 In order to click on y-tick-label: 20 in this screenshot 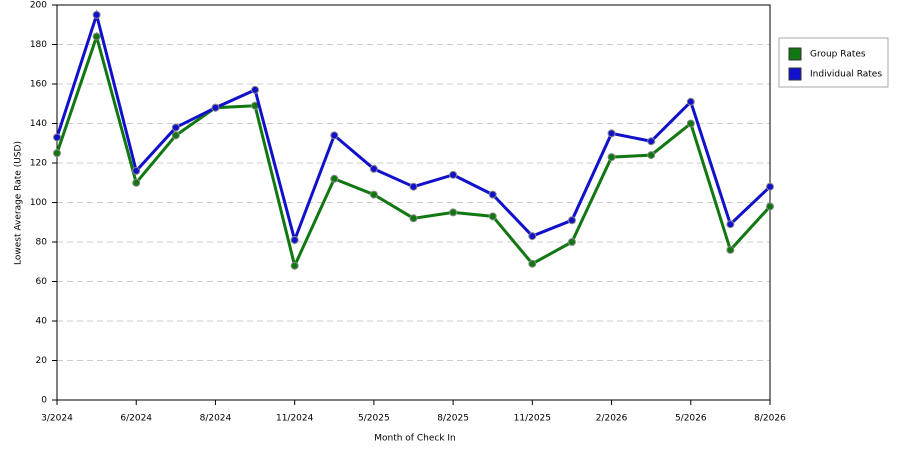, I will do `click(42, 361)`.